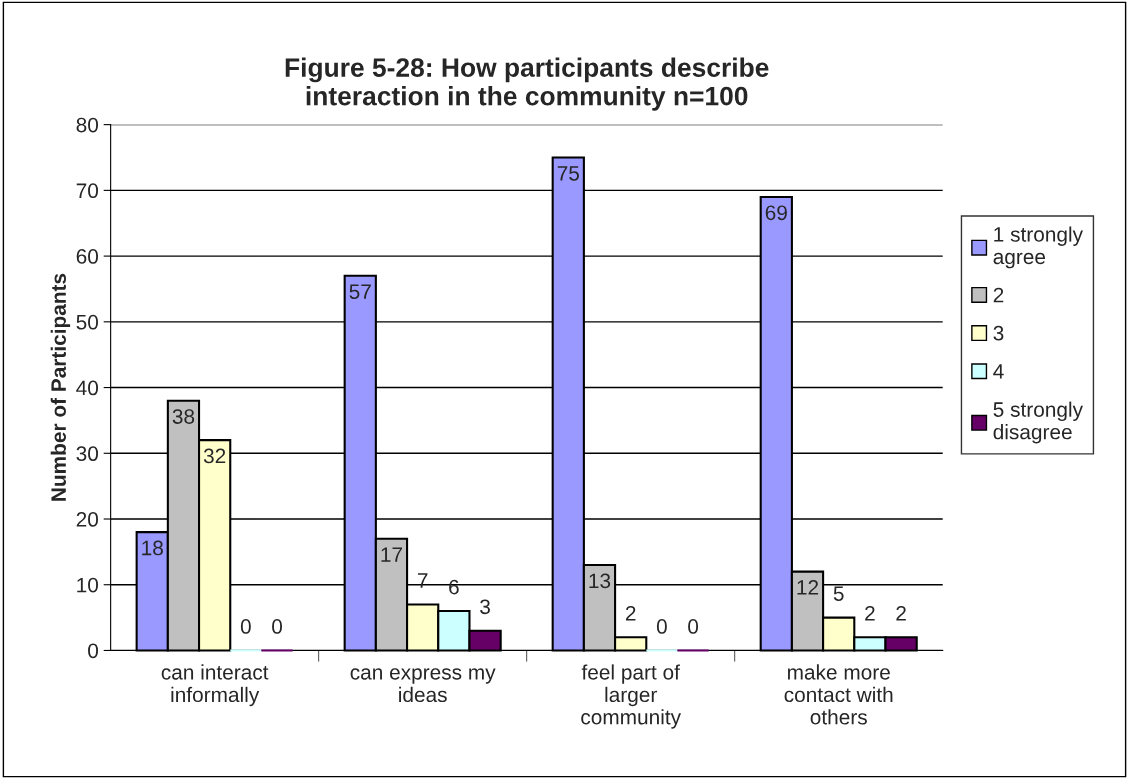 The width and height of the screenshot is (1129, 779). What do you see at coordinates (215, 685) in the screenshot?
I see `x-tick-label: can interact informally` at bounding box center [215, 685].